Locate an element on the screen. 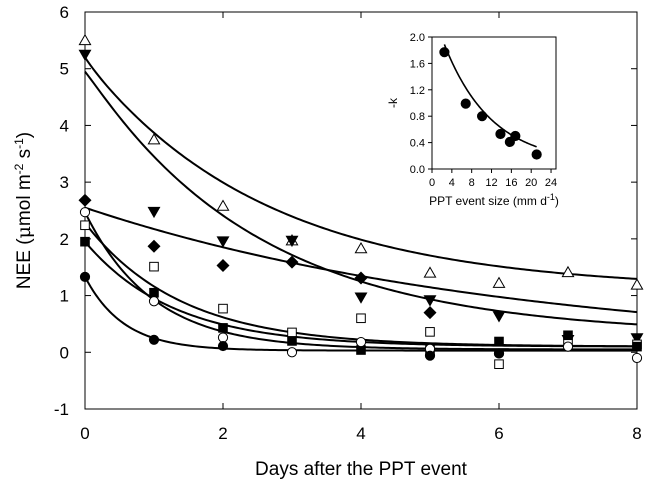 The height and width of the screenshot is (483, 648). inset-y-tick-label: 0.0 is located at coordinates (417, 170).